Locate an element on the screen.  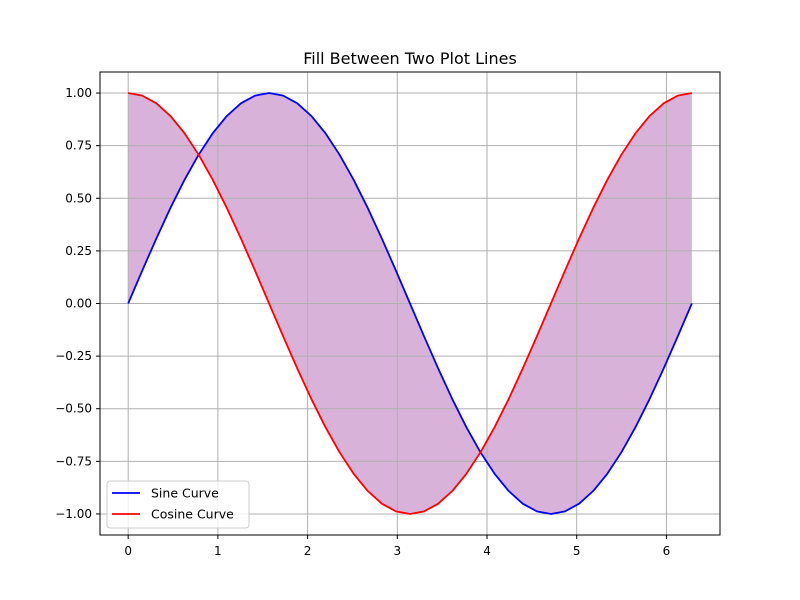
y-tick-label: −0.50 is located at coordinates (73, 409).